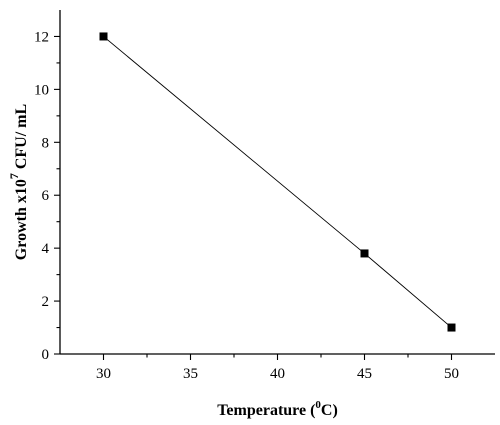  I want to click on y-tick-label: 8, so click(46, 143).